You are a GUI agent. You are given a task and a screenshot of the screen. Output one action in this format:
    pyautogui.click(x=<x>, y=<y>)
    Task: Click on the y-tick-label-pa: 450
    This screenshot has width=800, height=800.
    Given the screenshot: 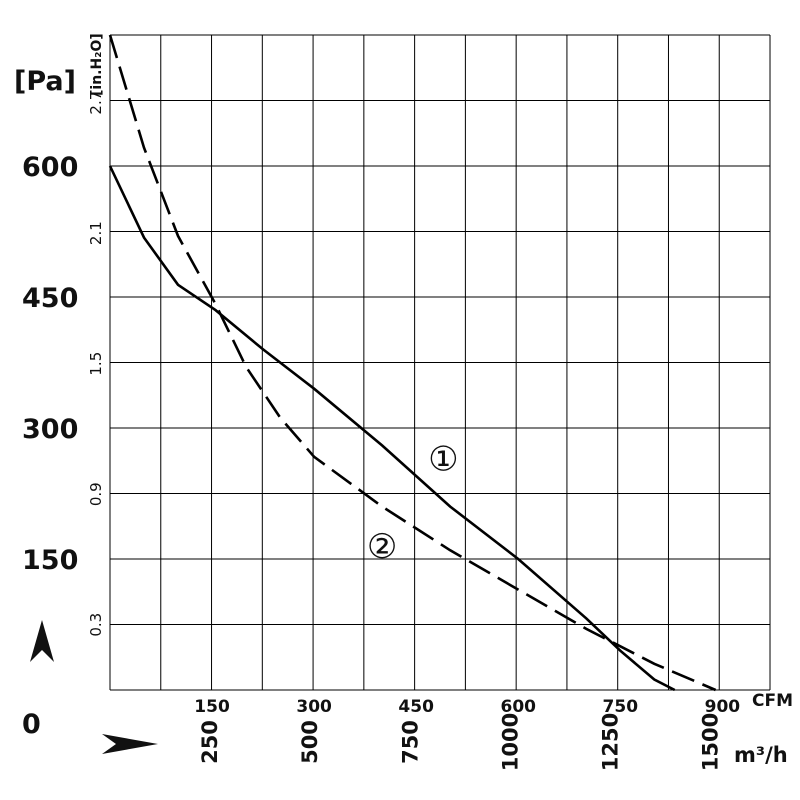 What is the action you would take?
    pyautogui.click(x=50, y=298)
    